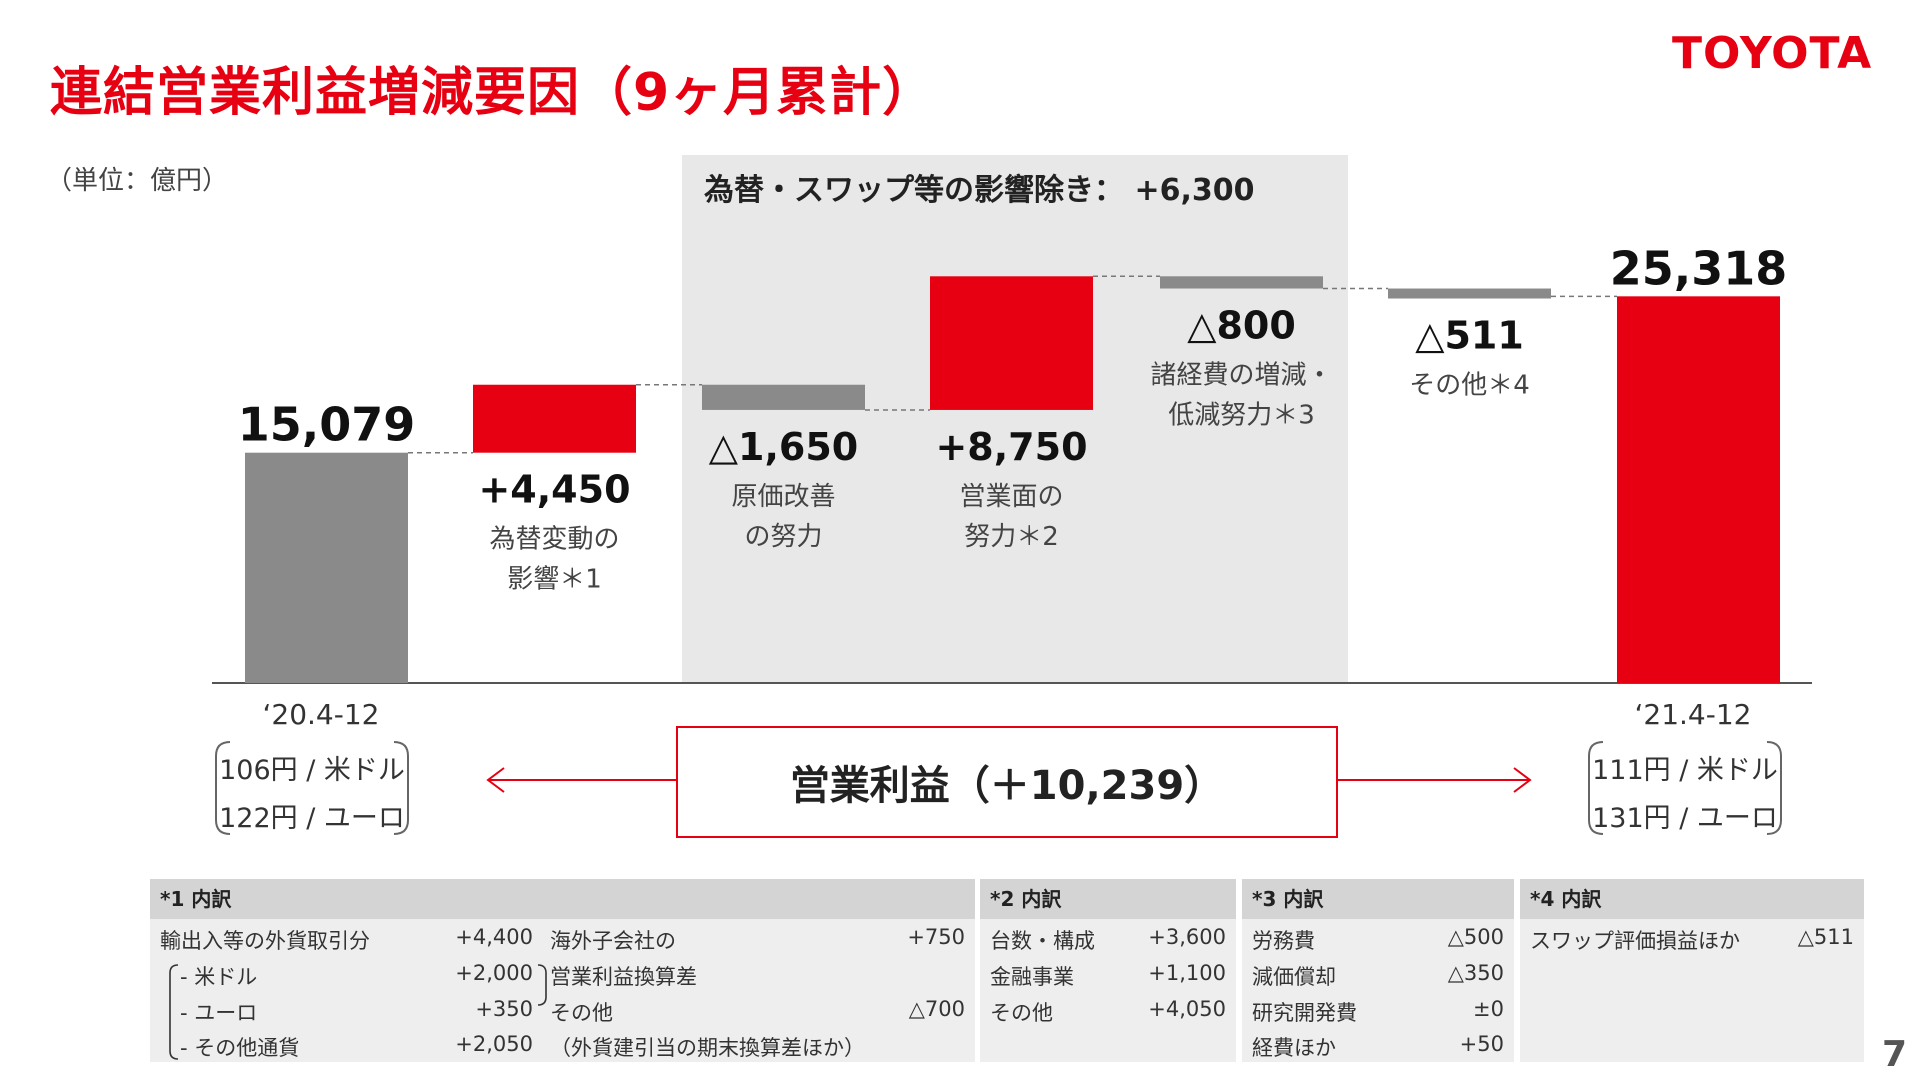  What do you see at coordinates (1011, 537) in the screenshot?
I see `desc-label: 努力＊2` at bounding box center [1011, 537].